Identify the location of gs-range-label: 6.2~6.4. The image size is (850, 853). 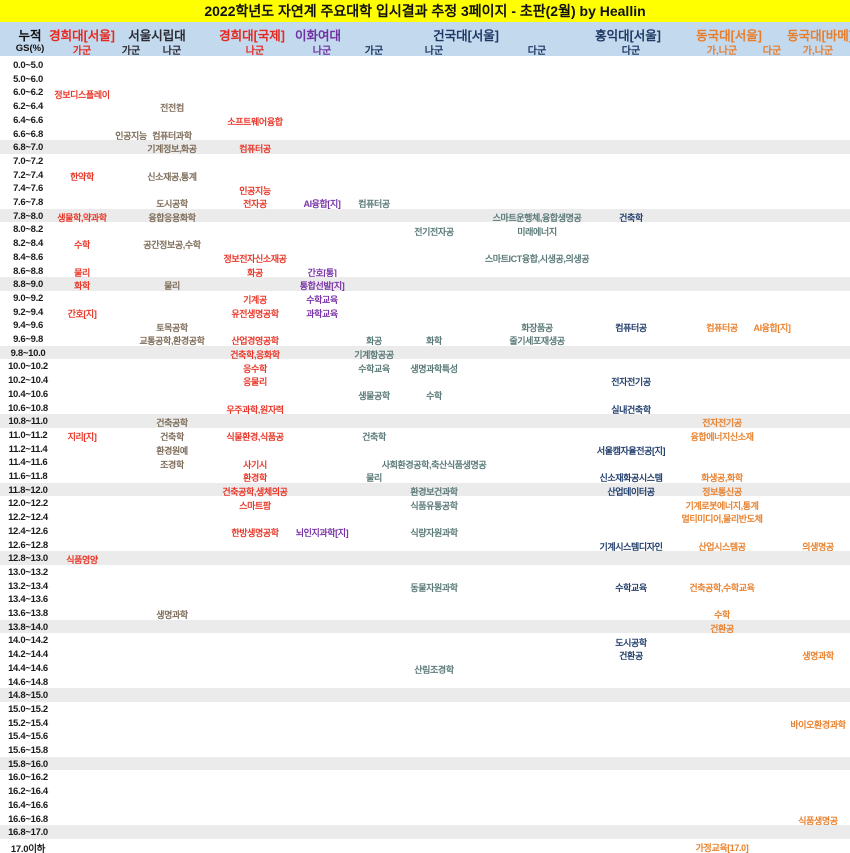
(28, 107).